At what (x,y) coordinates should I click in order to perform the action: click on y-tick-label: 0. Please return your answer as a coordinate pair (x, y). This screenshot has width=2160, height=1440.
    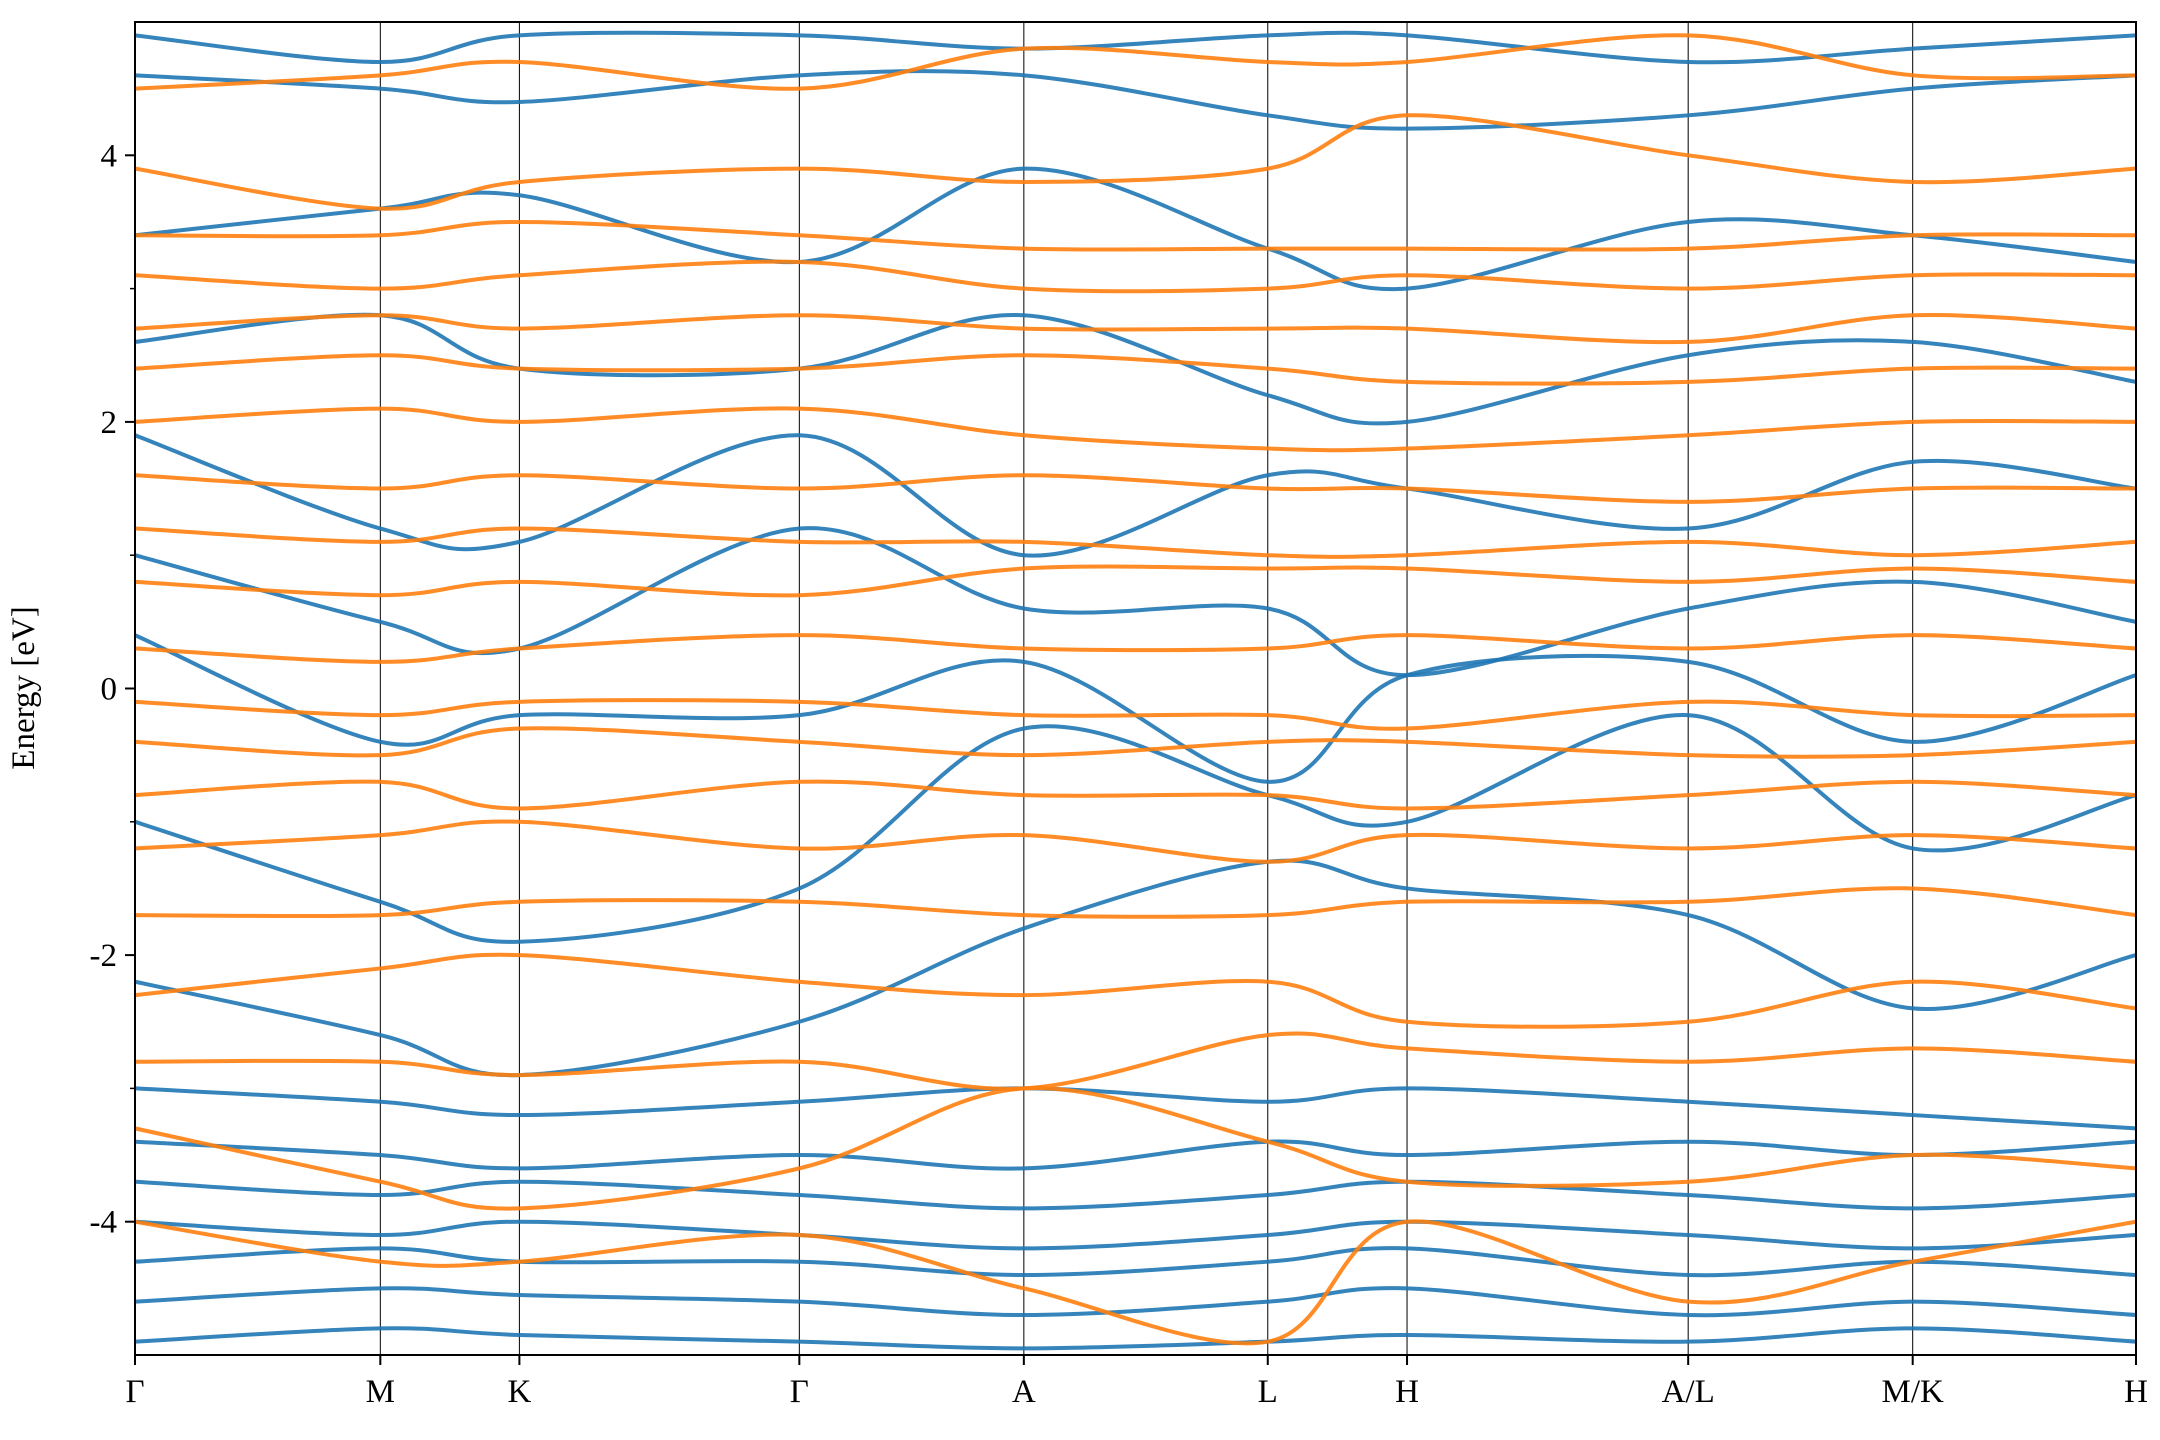
    Looking at the image, I should click on (109, 690).